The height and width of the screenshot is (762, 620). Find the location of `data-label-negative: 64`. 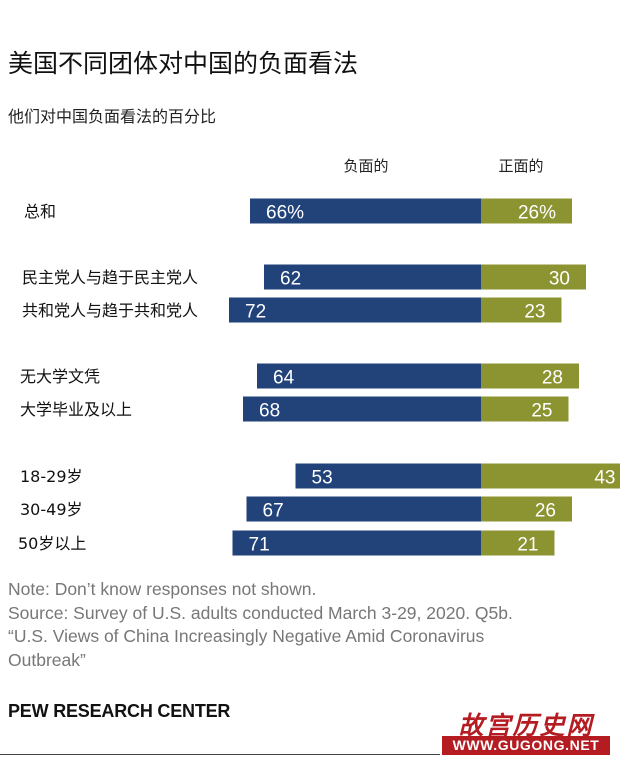

data-label-negative: 64 is located at coordinates (284, 378).